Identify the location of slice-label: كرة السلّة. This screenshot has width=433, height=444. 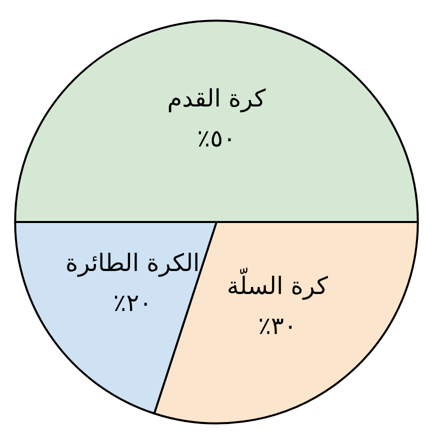
(277, 284).